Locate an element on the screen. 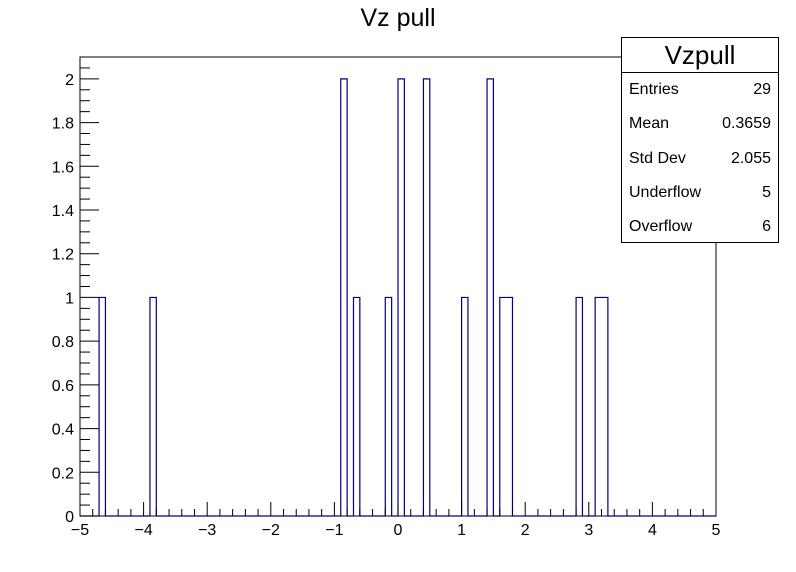  y-tick-label: 1.8 is located at coordinates (63, 124).